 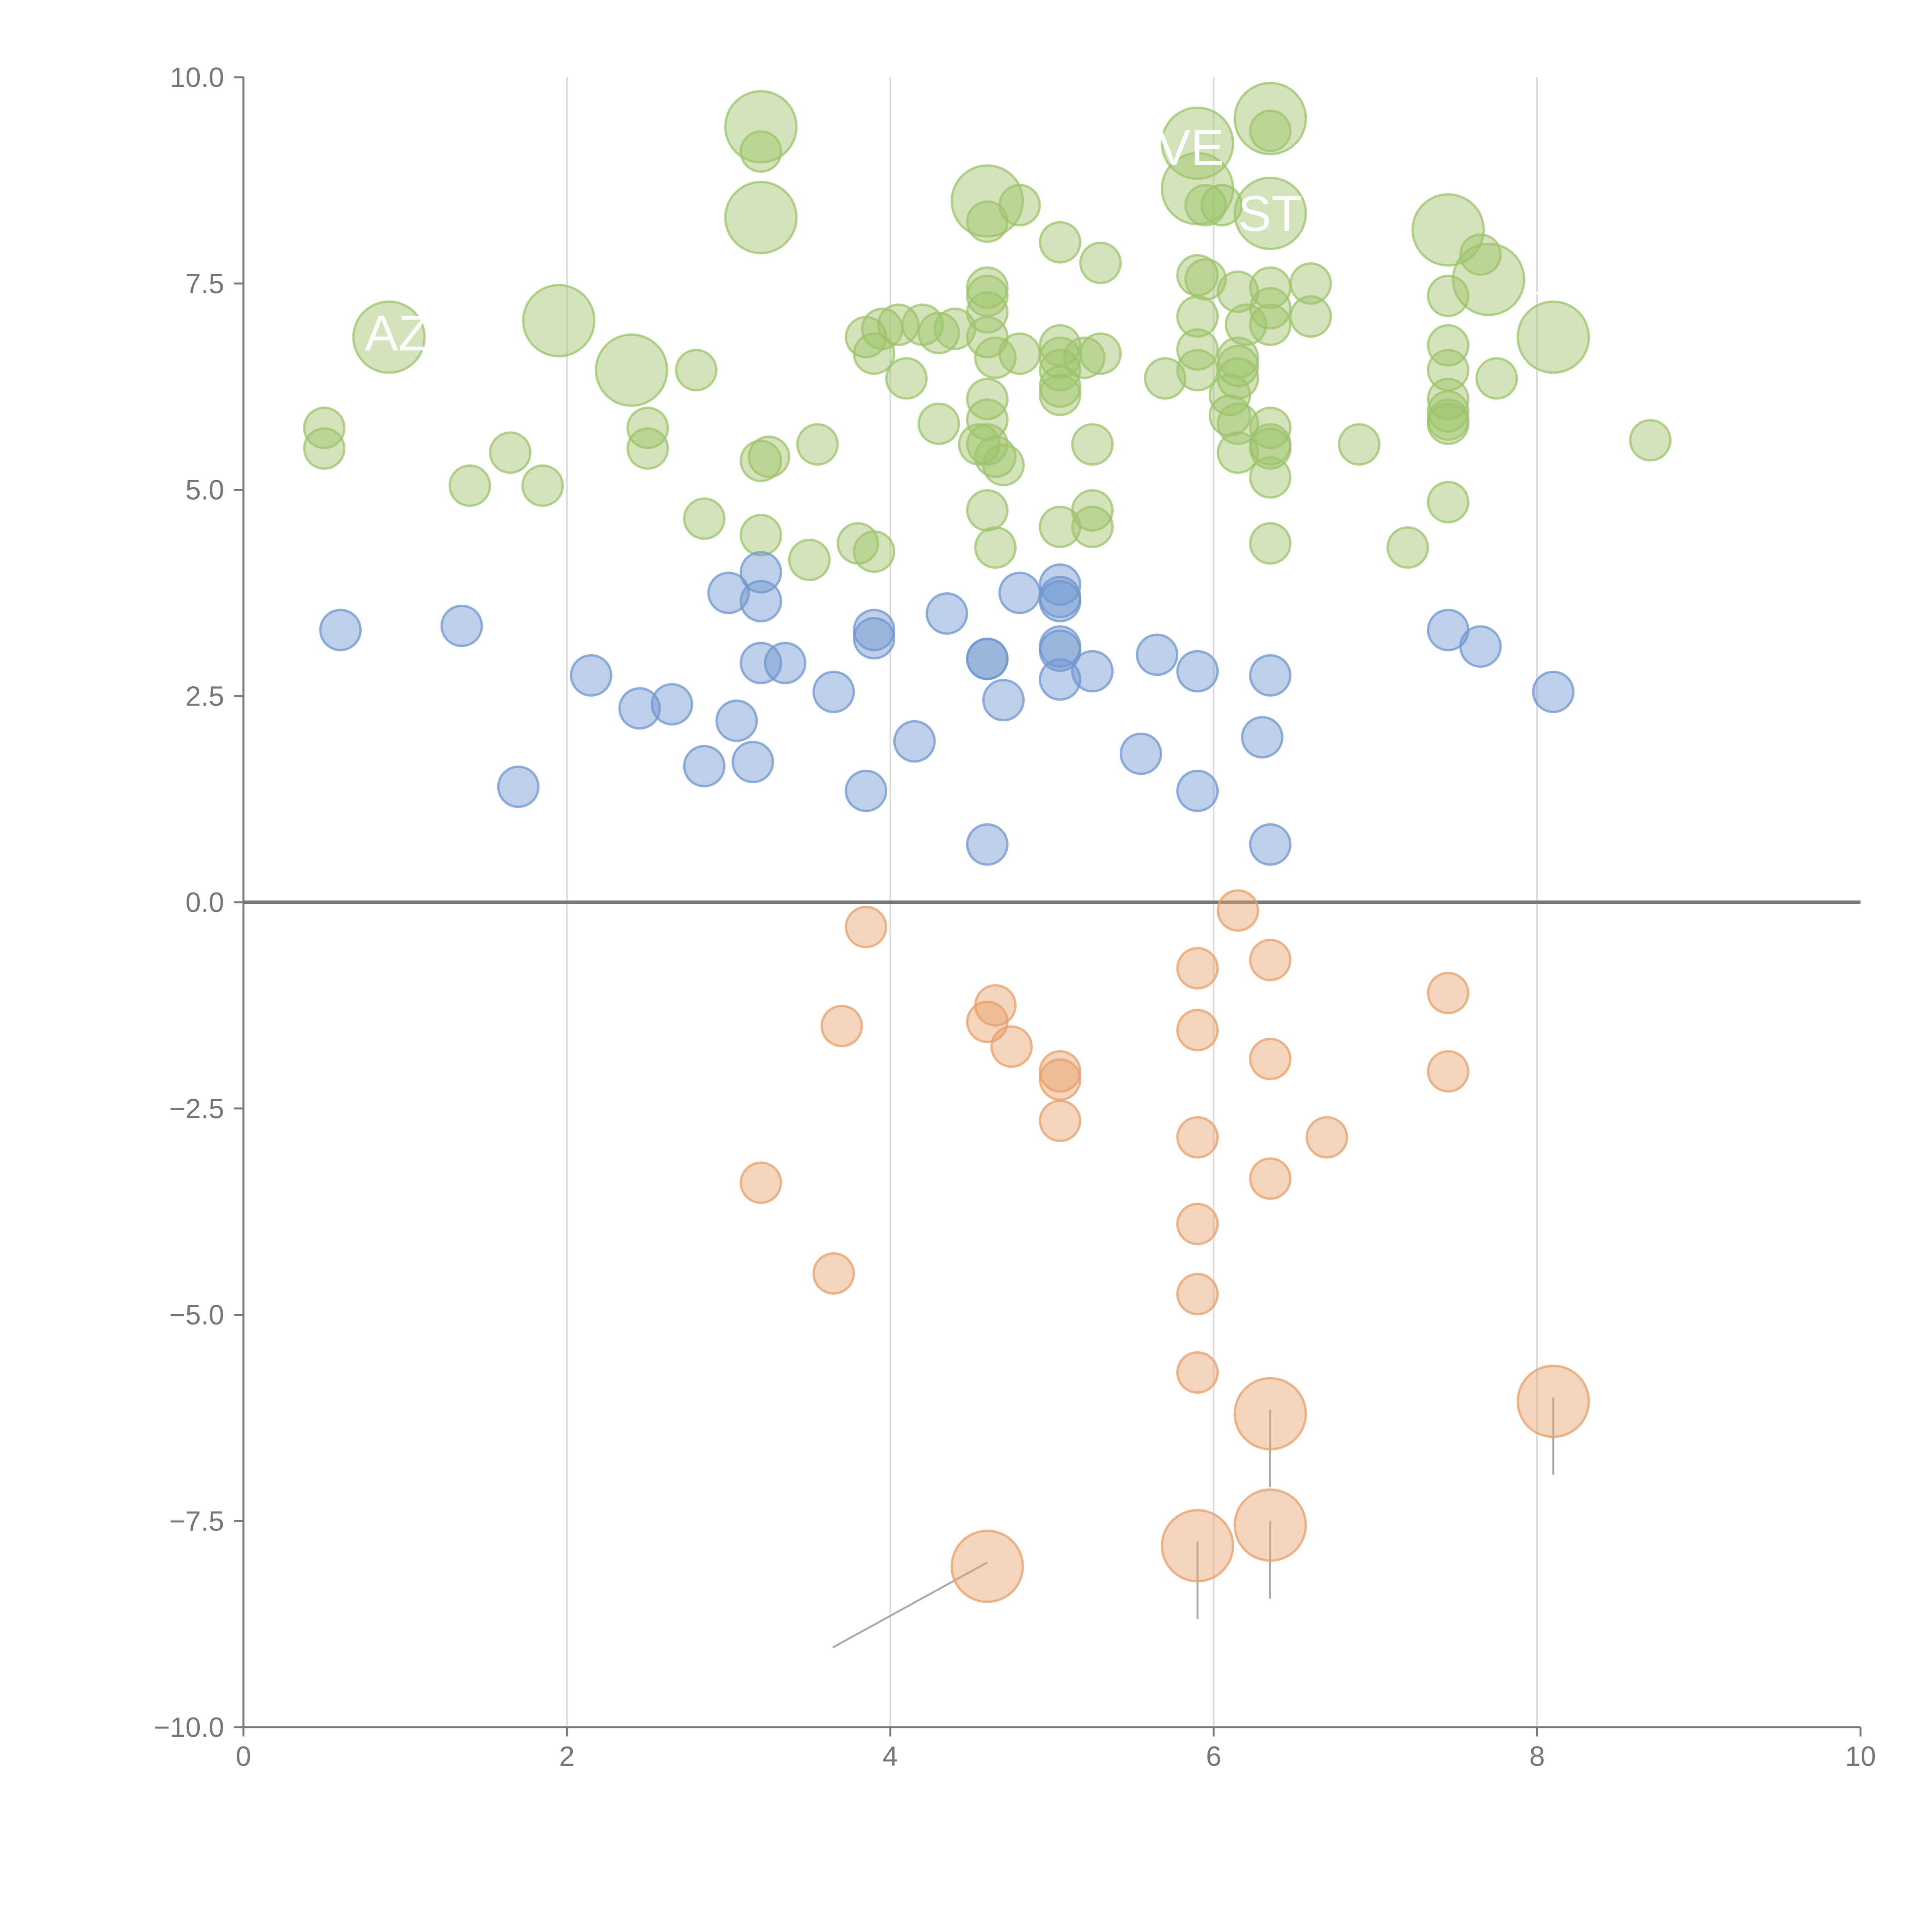 I want to click on y-tick-label: 7.5, so click(x=205, y=284).